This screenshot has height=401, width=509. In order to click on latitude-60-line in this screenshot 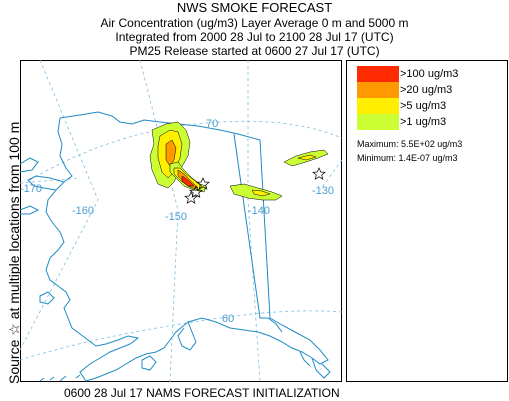, I will do `click(181, 335)`.